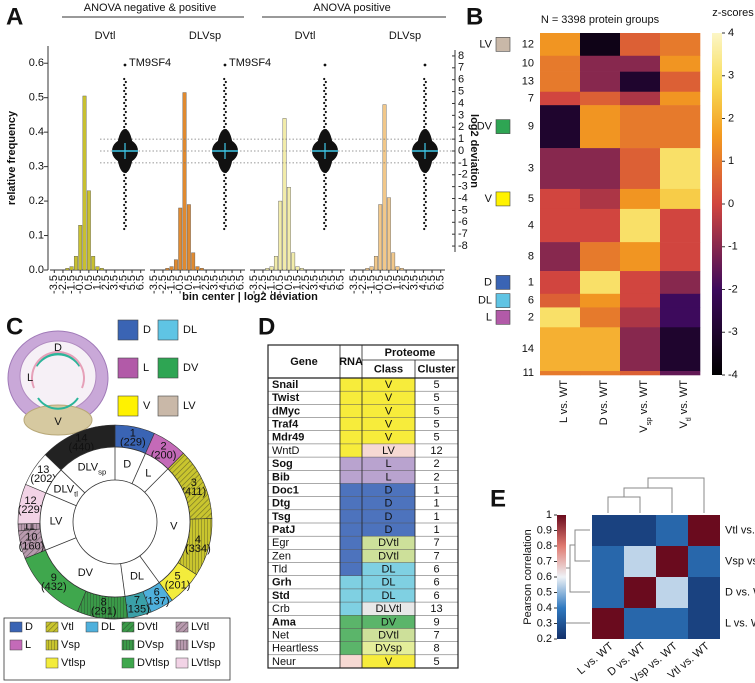 This screenshot has width=755, height=683. What do you see at coordinates (388, 583) in the screenshot?
I see `class-text: DL` at bounding box center [388, 583].